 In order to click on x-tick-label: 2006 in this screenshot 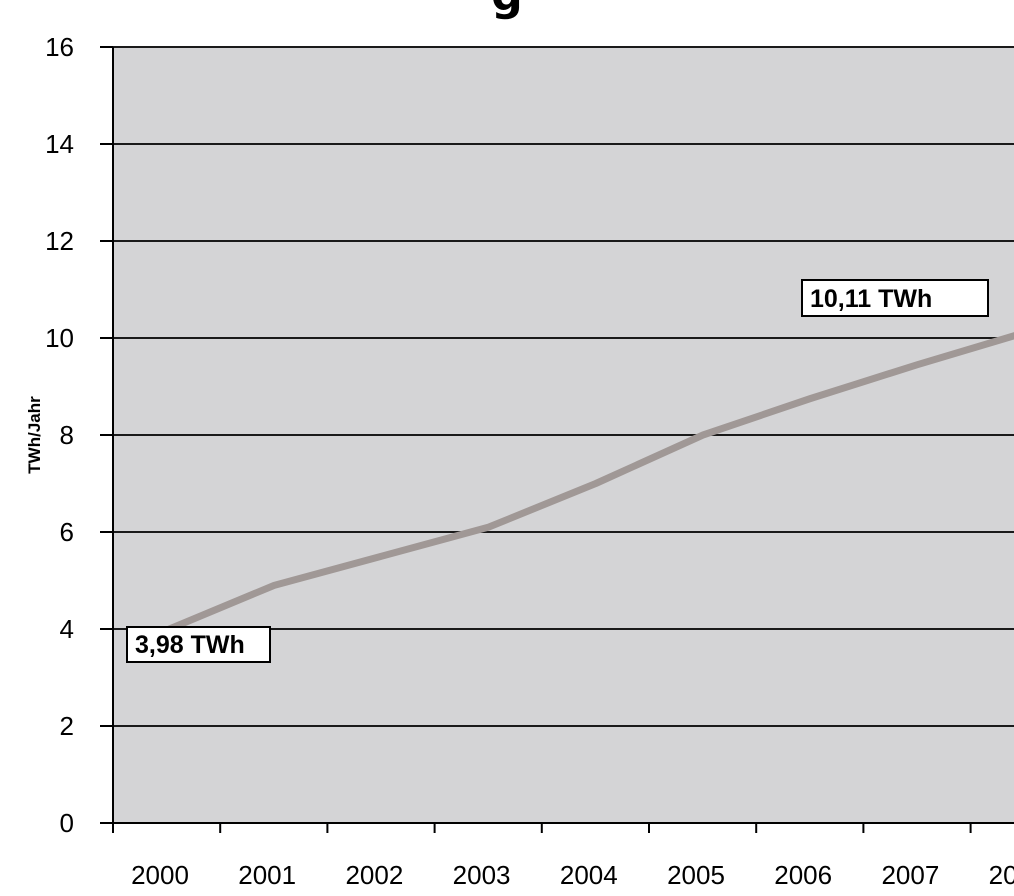, I will do `click(803, 875)`.